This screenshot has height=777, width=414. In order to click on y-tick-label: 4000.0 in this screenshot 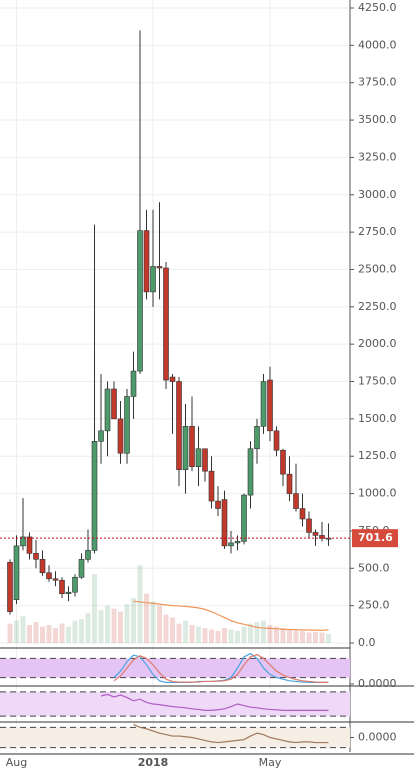, I will do `click(377, 44)`.